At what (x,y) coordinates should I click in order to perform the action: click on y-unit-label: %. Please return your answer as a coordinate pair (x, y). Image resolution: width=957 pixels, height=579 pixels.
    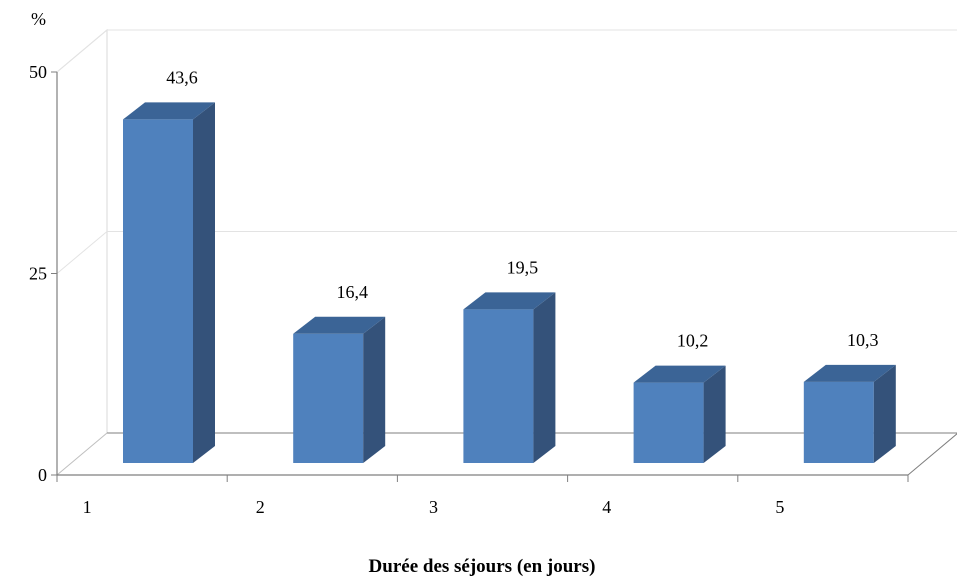
    Looking at the image, I should click on (38, 19).